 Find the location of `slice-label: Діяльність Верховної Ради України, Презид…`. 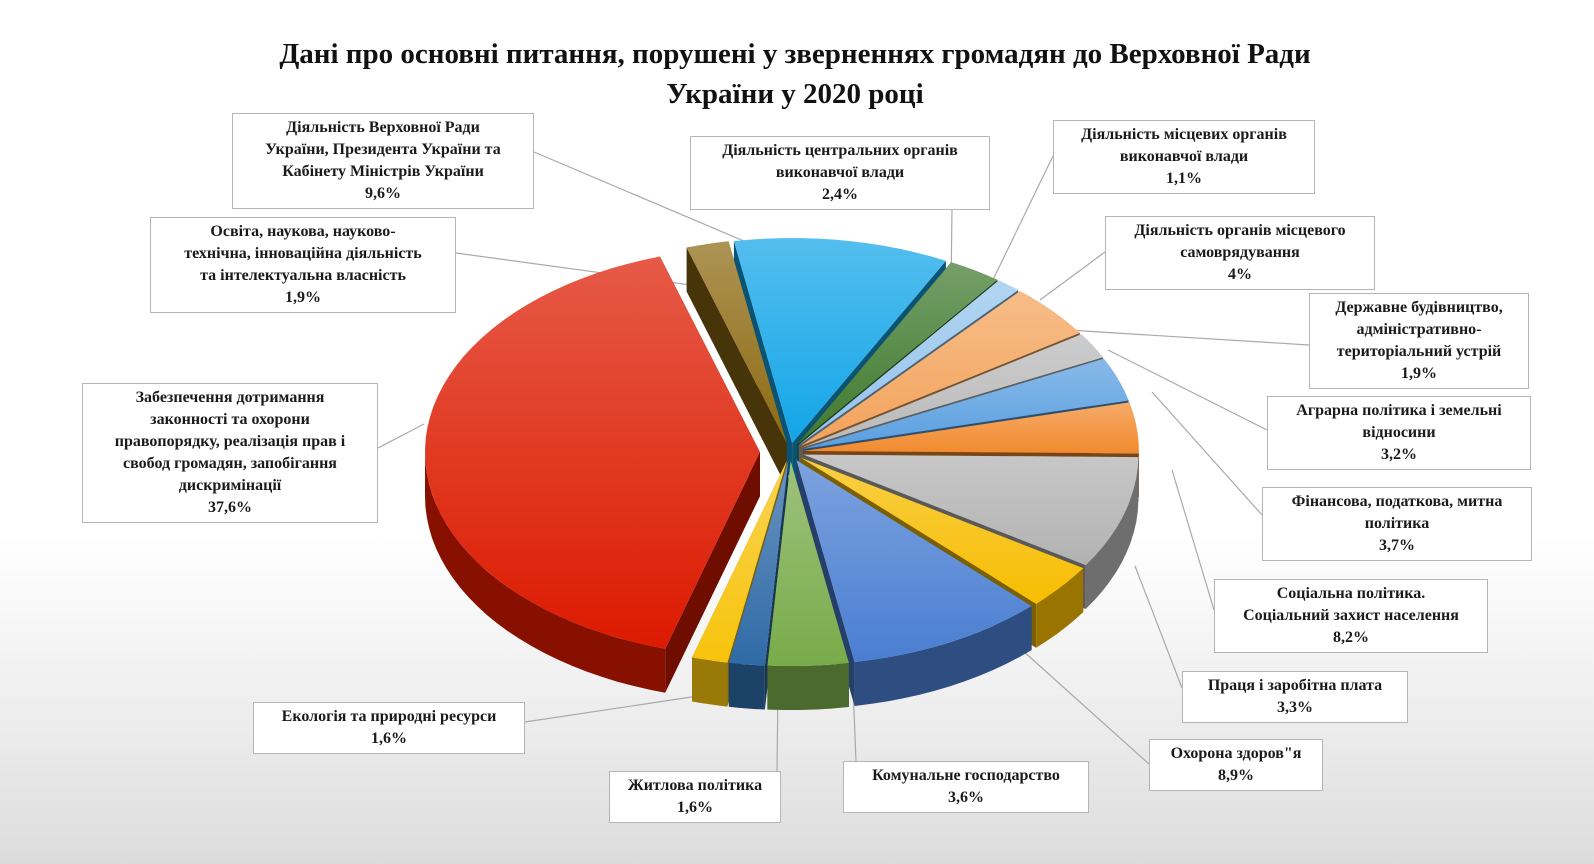

slice-label: Діяльність Верховної Ради України, Презид… is located at coordinates (383, 161).